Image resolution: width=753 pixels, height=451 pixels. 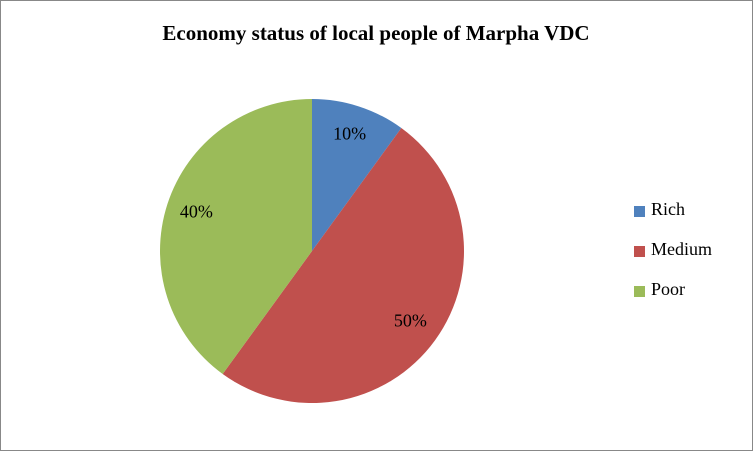 I want to click on slice-label: 50%, so click(x=410, y=321).